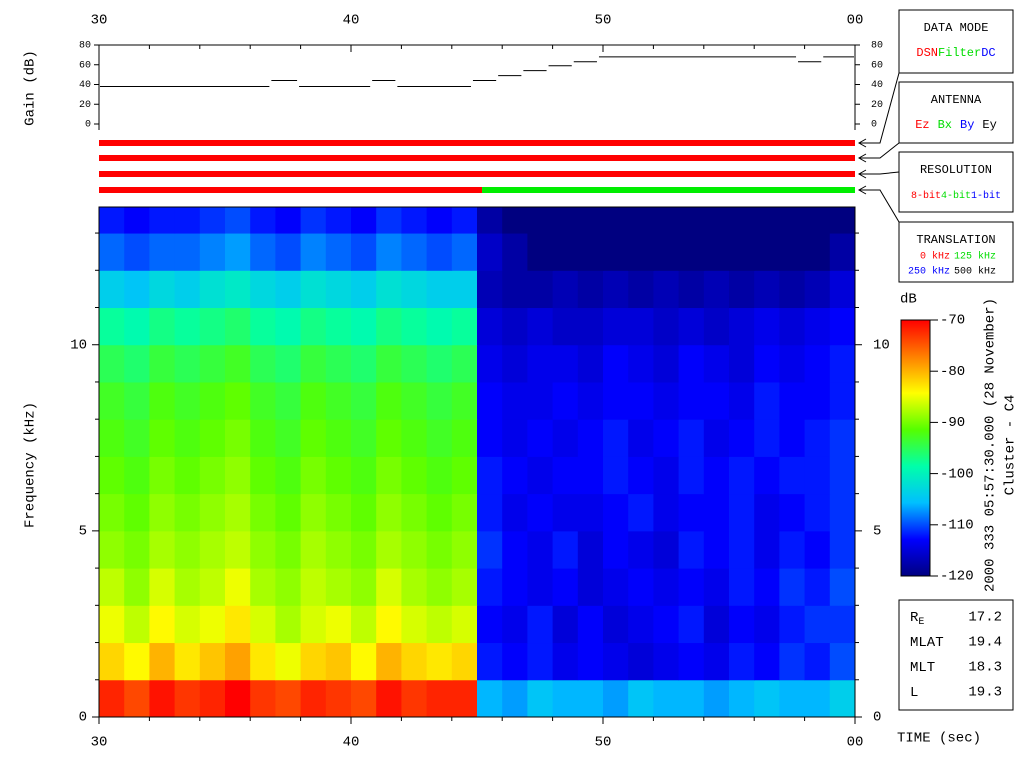 The height and width of the screenshot is (768, 1024). Describe the element at coordinates (955, 53) in the screenshot. I see `legend-options: DSNFilterDC` at that location.